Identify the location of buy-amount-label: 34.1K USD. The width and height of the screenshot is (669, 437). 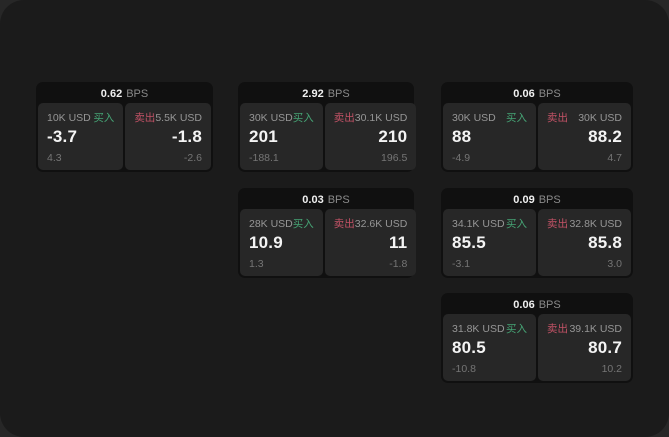
(478, 224).